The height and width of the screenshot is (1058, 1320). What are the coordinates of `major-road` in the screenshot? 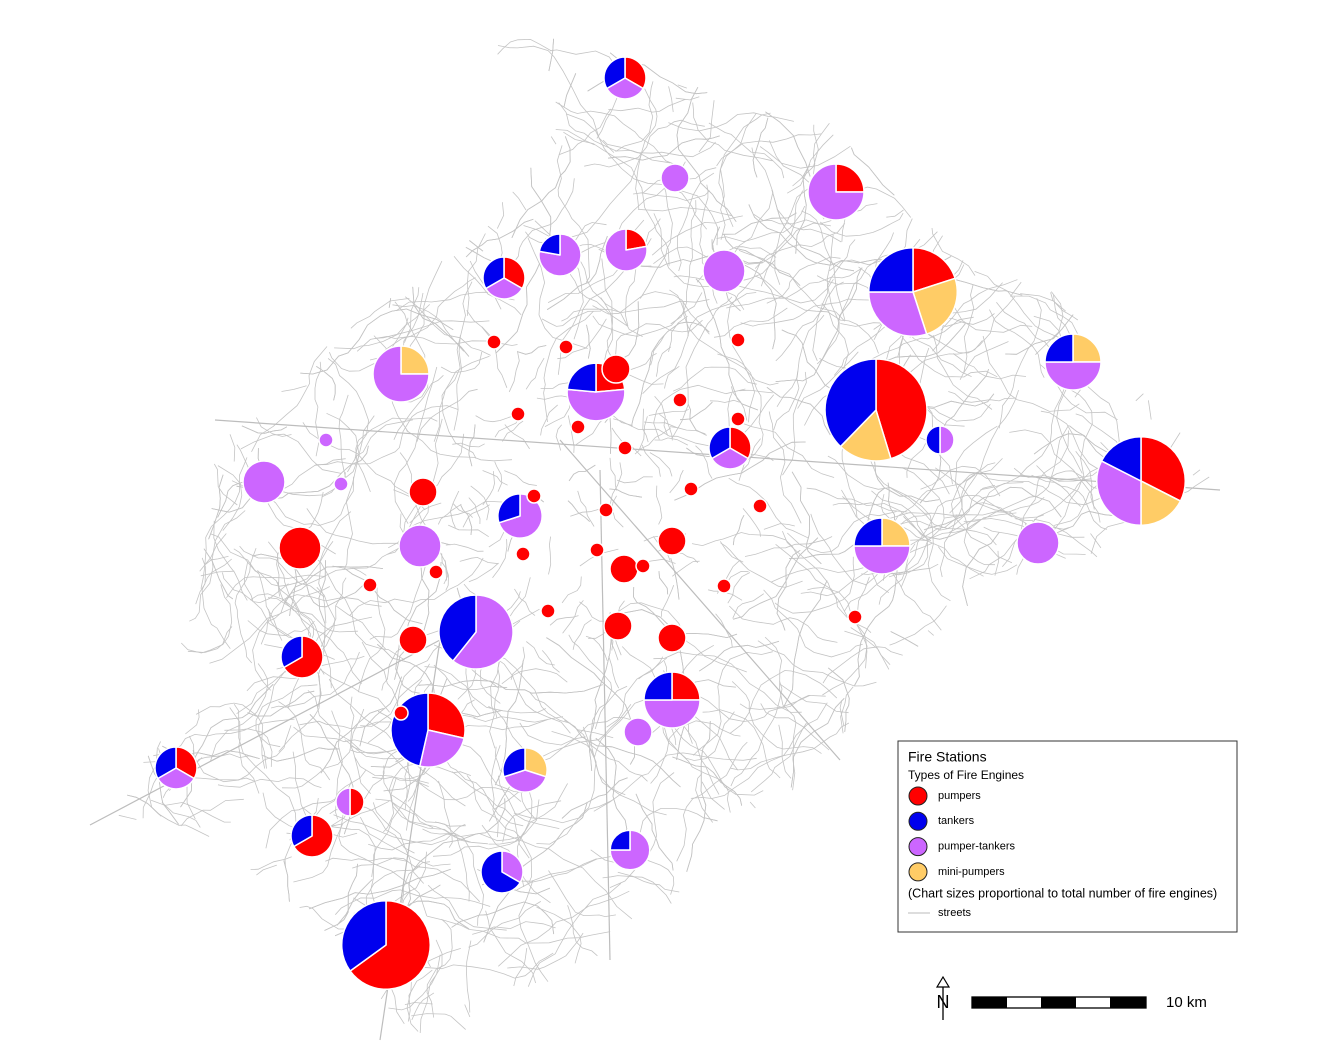 It's located at (265, 732).